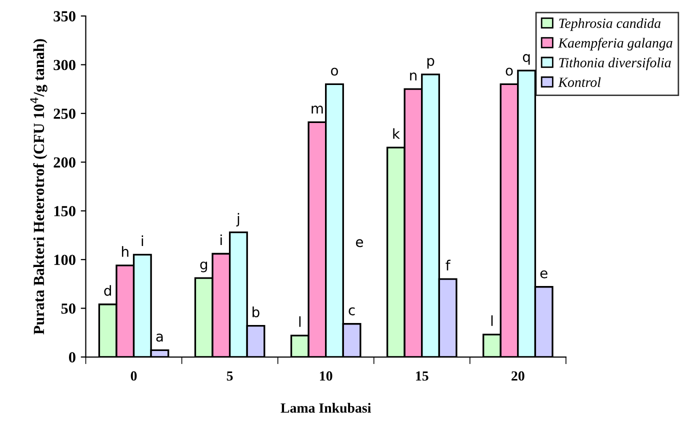  I want to click on data-label: e, so click(544, 274).